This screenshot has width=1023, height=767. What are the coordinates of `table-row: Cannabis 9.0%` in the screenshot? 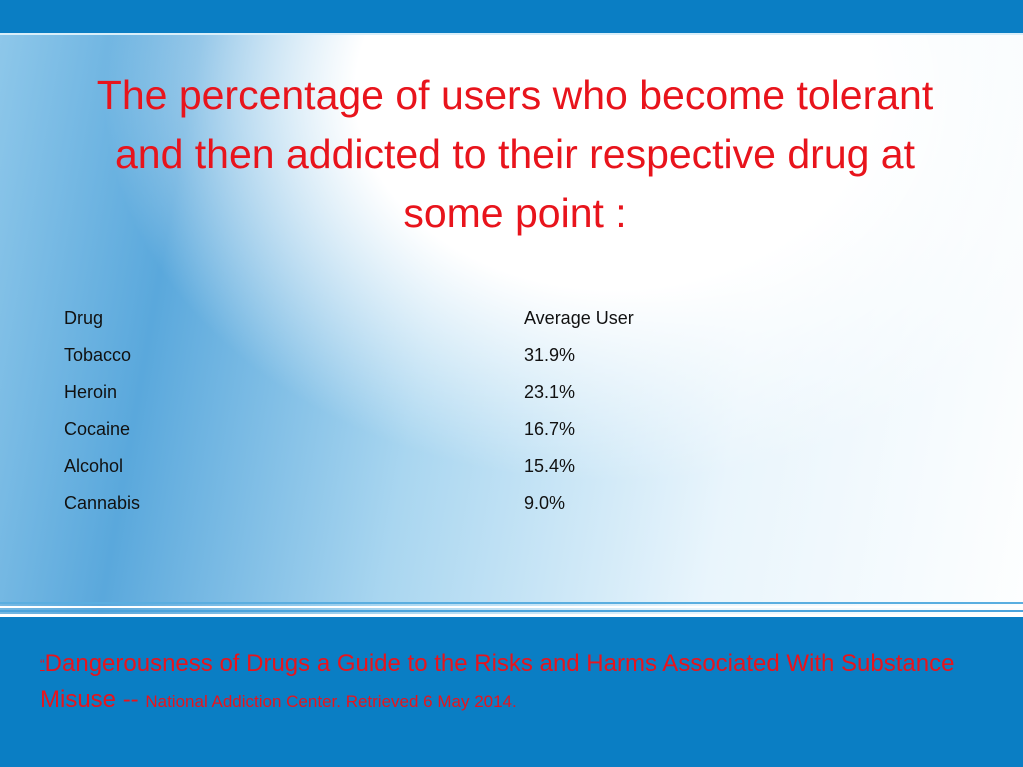 It's located at (374, 503).